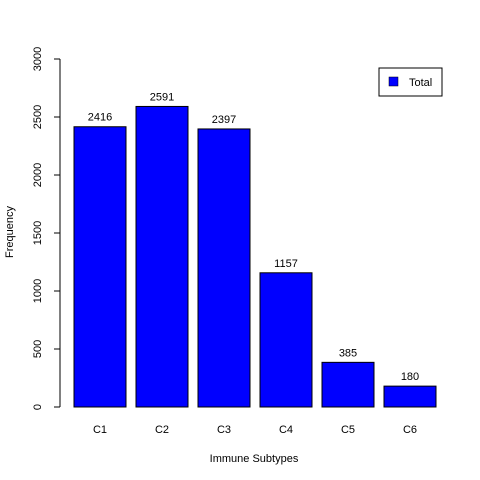 The height and width of the screenshot is (480, 480). What do you see at coordinates (38, 407) in the screenshot?
I see `y-tick-label: 0` at bounding box center [38, 407].